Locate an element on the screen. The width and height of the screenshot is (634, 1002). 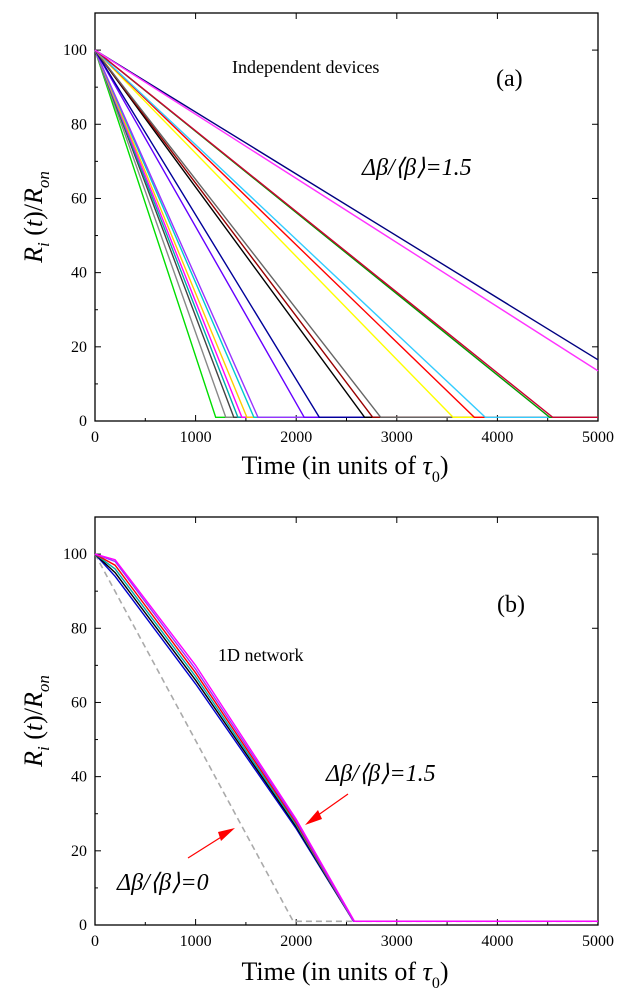
panel-a-xtick-label: 1000 is located at coordinates (196, 437).